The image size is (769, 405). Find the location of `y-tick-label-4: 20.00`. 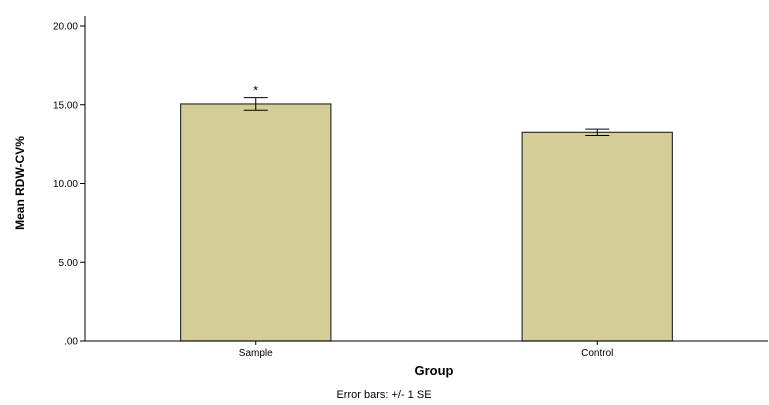

y-tick-label-4: 20.00 is located at coordinates (65, 27).